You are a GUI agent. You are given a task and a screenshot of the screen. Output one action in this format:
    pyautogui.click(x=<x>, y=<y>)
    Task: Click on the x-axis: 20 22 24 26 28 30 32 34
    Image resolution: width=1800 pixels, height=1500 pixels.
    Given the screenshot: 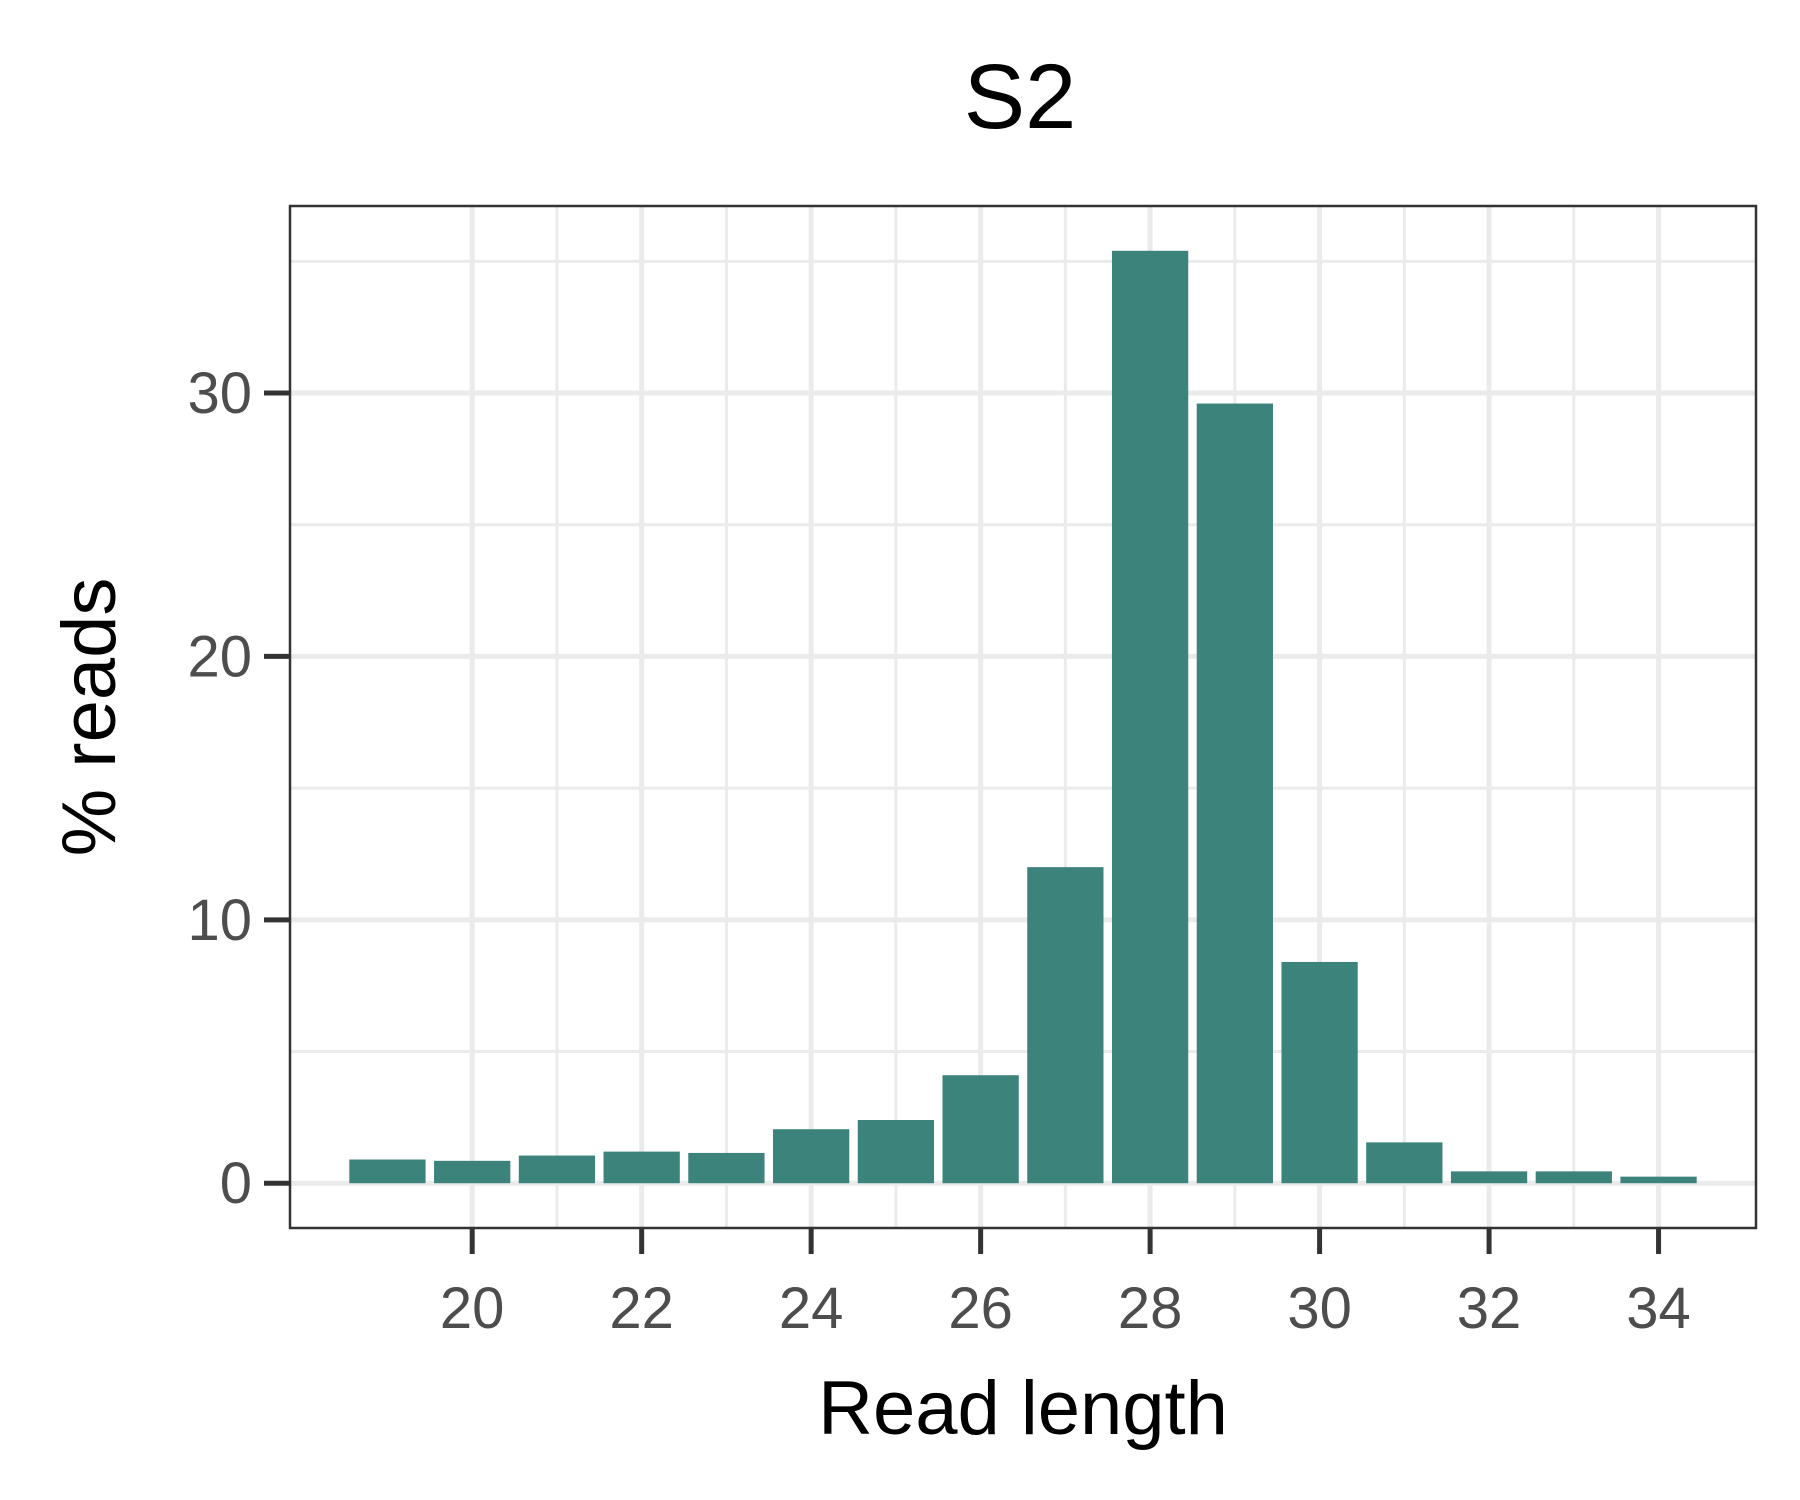 What is the action you would take?
    pyautogui.click(x=1065, y=1284)
    